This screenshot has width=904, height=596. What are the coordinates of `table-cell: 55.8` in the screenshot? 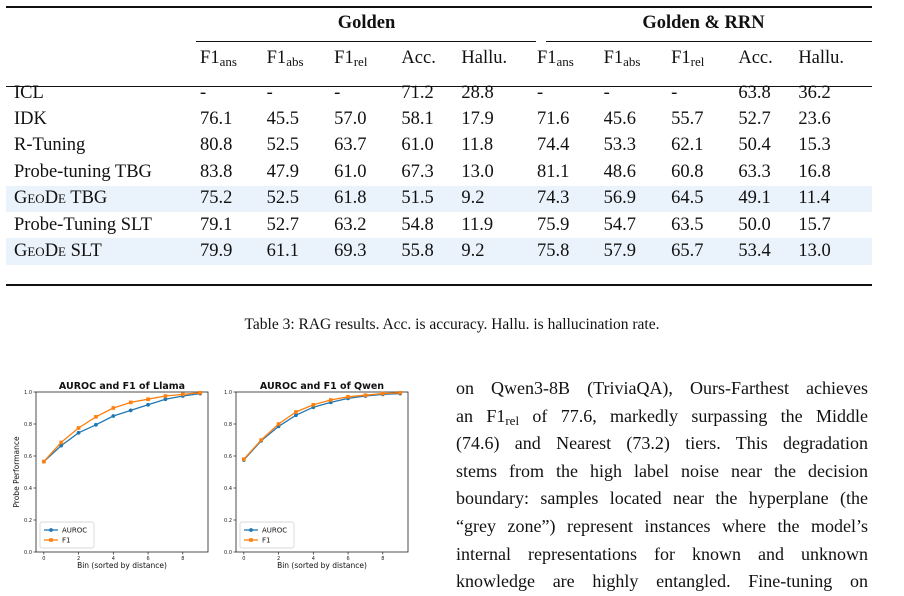 It's located at (429, 251).